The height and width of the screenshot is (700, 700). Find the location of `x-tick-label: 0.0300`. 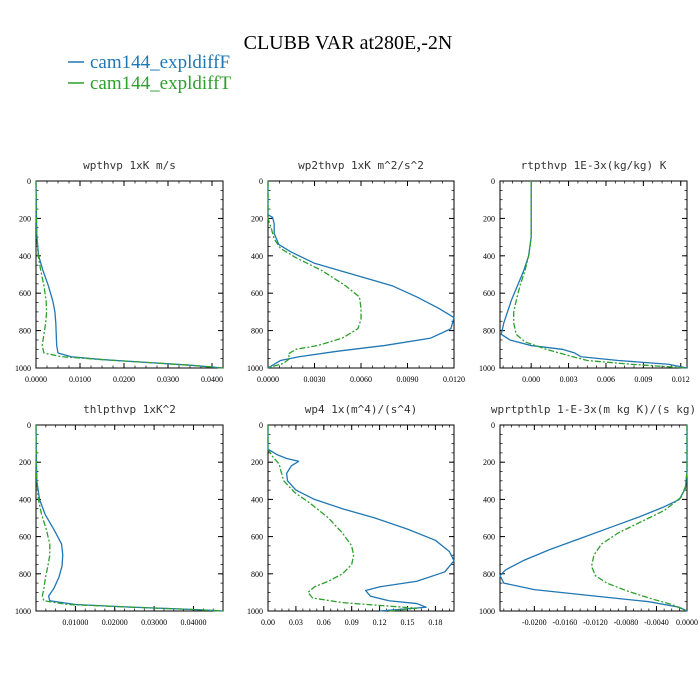

x-tick-label: 0.0300 is located at coordinates (168, 379).